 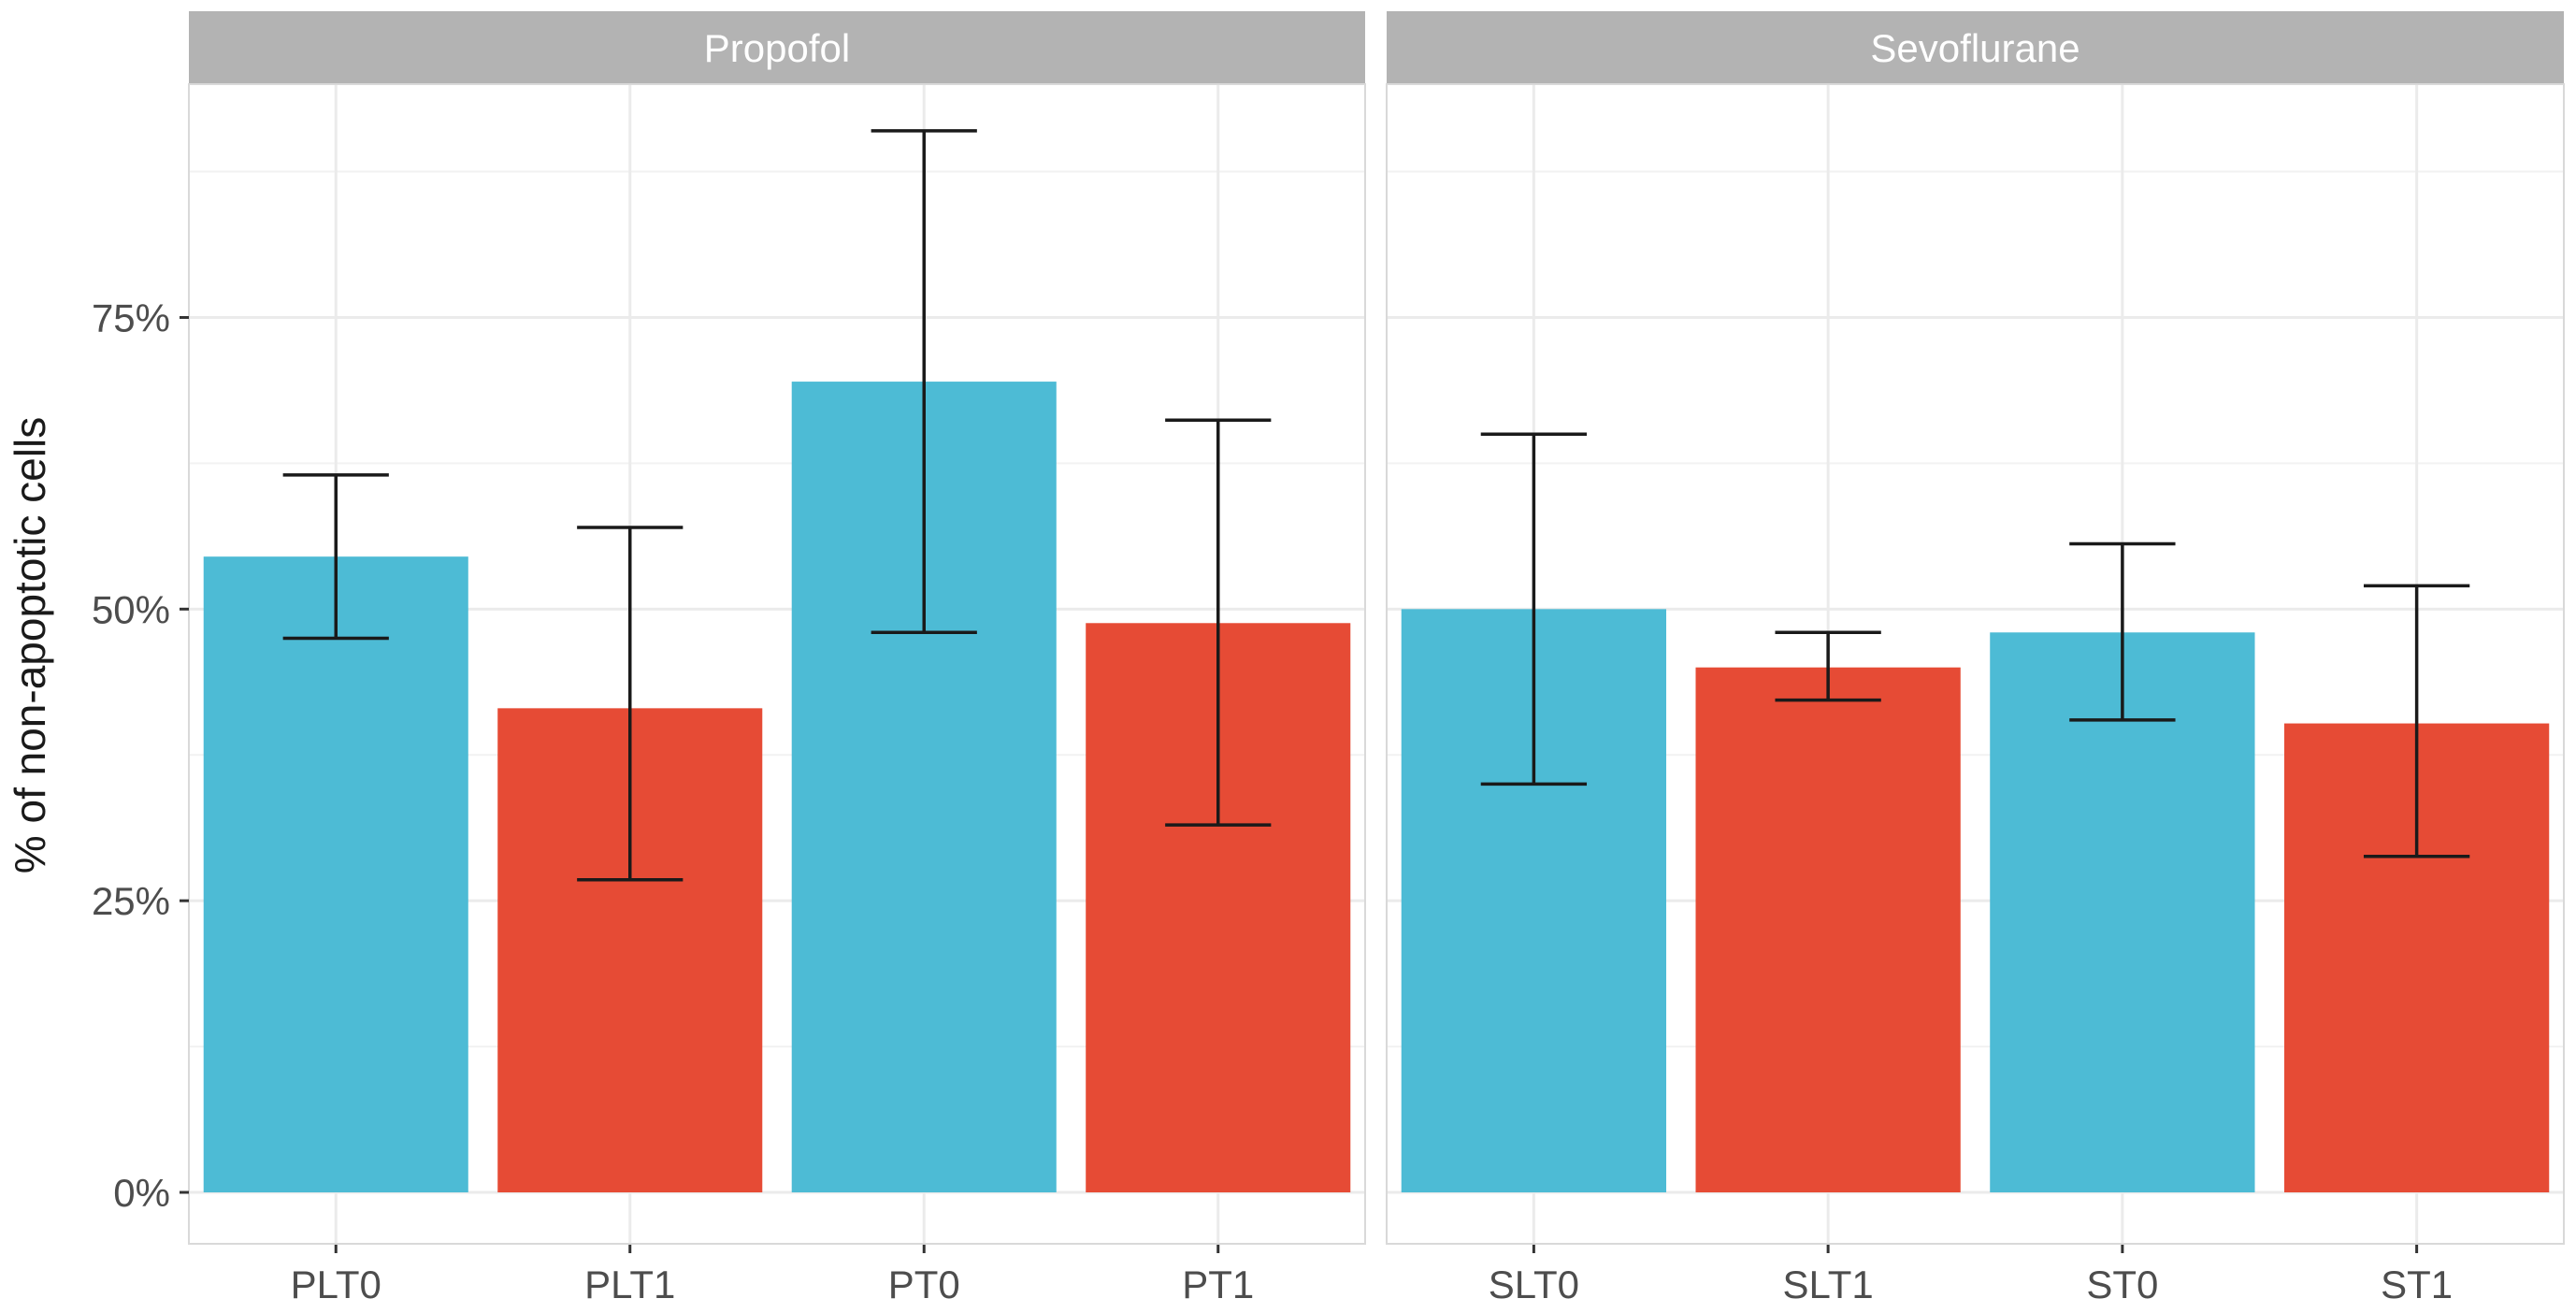 What do you see at coordinates (336, 1284) in the screenshot?
I see `x-tick-label-plt0: PLT0` at bounding box center [336, 1284].